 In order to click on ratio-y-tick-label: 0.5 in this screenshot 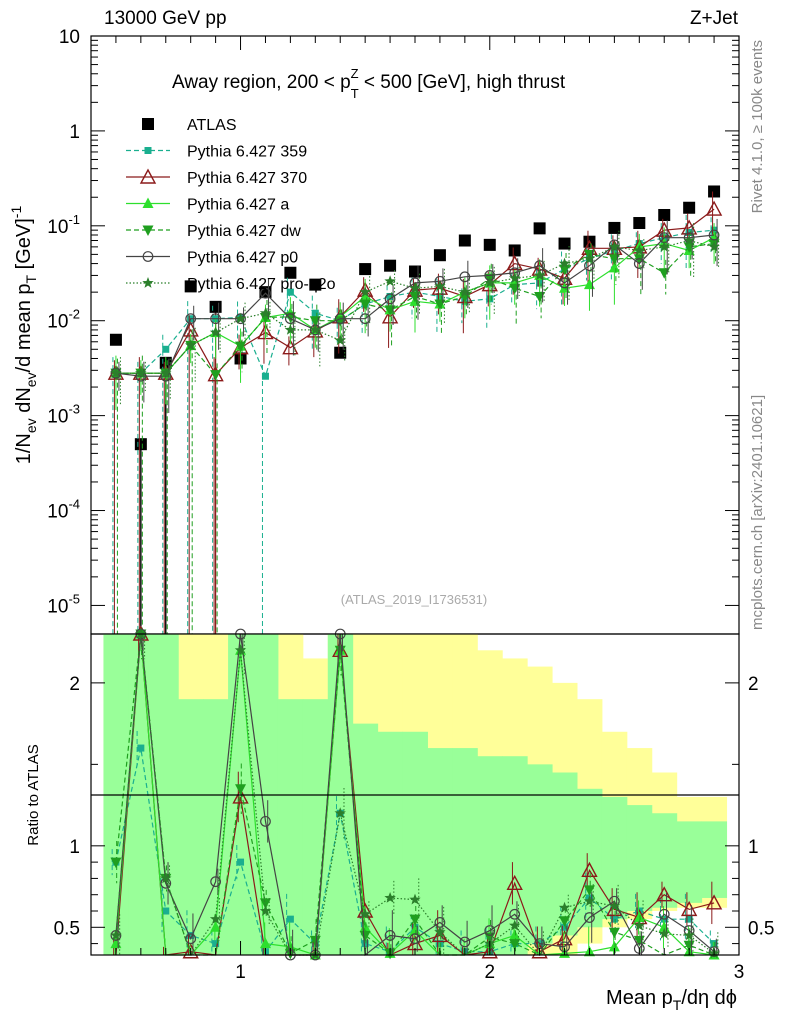, I will do `click(67, 928)`.